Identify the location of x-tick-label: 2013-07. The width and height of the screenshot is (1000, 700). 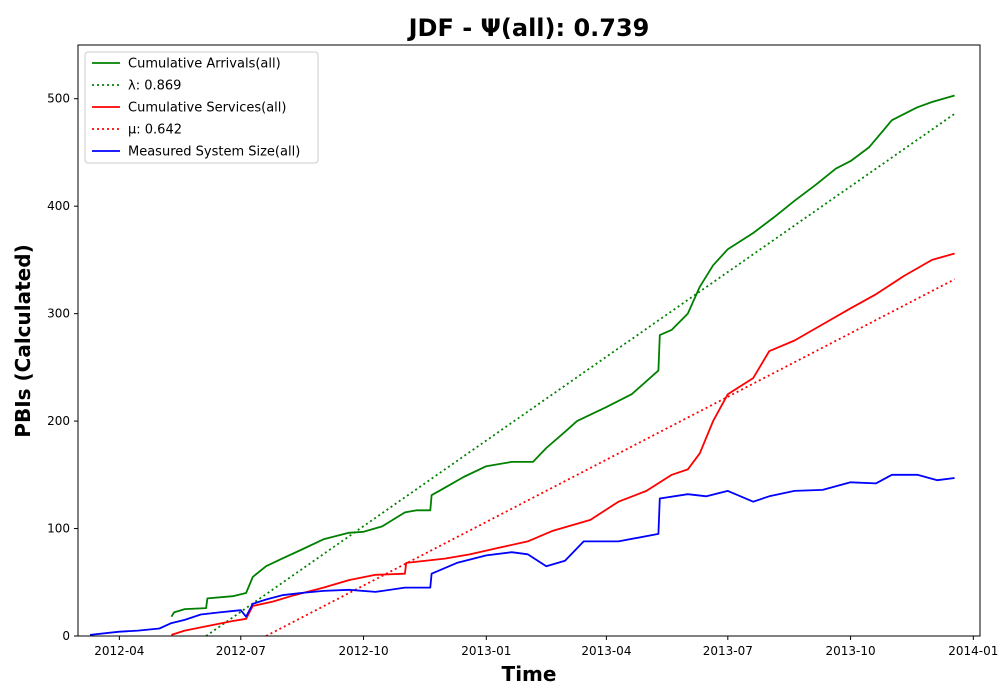
(728, 651).